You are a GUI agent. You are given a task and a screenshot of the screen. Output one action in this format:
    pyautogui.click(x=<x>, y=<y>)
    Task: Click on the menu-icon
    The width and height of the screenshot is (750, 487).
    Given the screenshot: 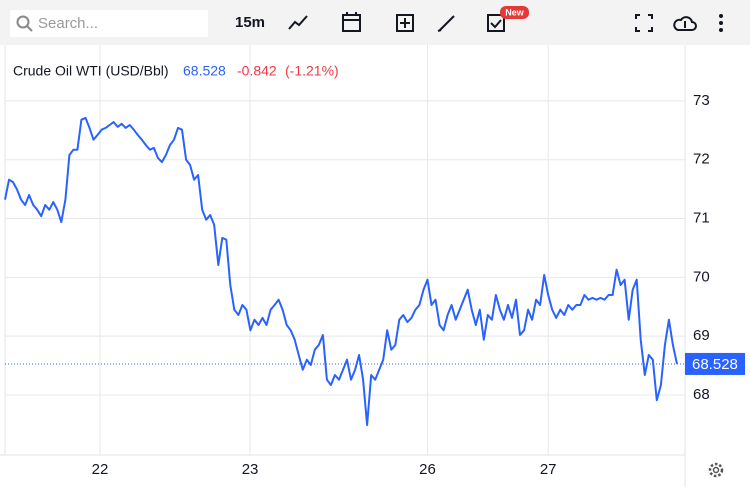 What is the action you would take?
    pyautogui.click(x=721, y=23)
    